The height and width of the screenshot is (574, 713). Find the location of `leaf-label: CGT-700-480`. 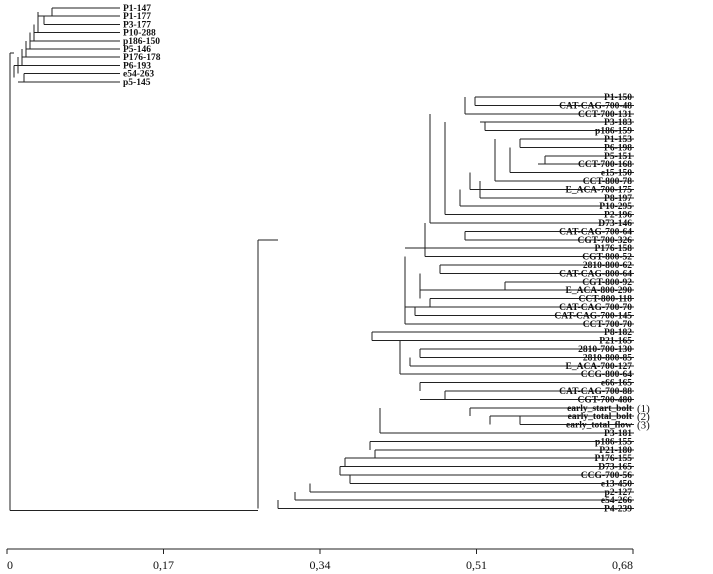

leaf-label: CGT-700-480 is located at coordinates (604, 400).